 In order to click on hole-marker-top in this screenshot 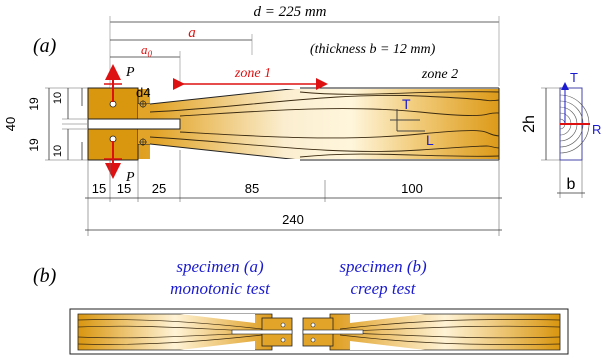, I will do `click(143, 104)`.